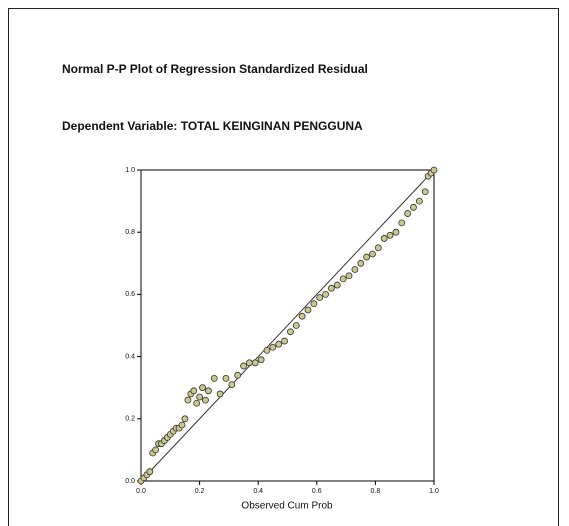 This screenshot has height=526, width=569. What do you see at coordinates (317, 491) in the screenshot?
I see `x-tick-label: 0.6` at bounding box center [317, 491].